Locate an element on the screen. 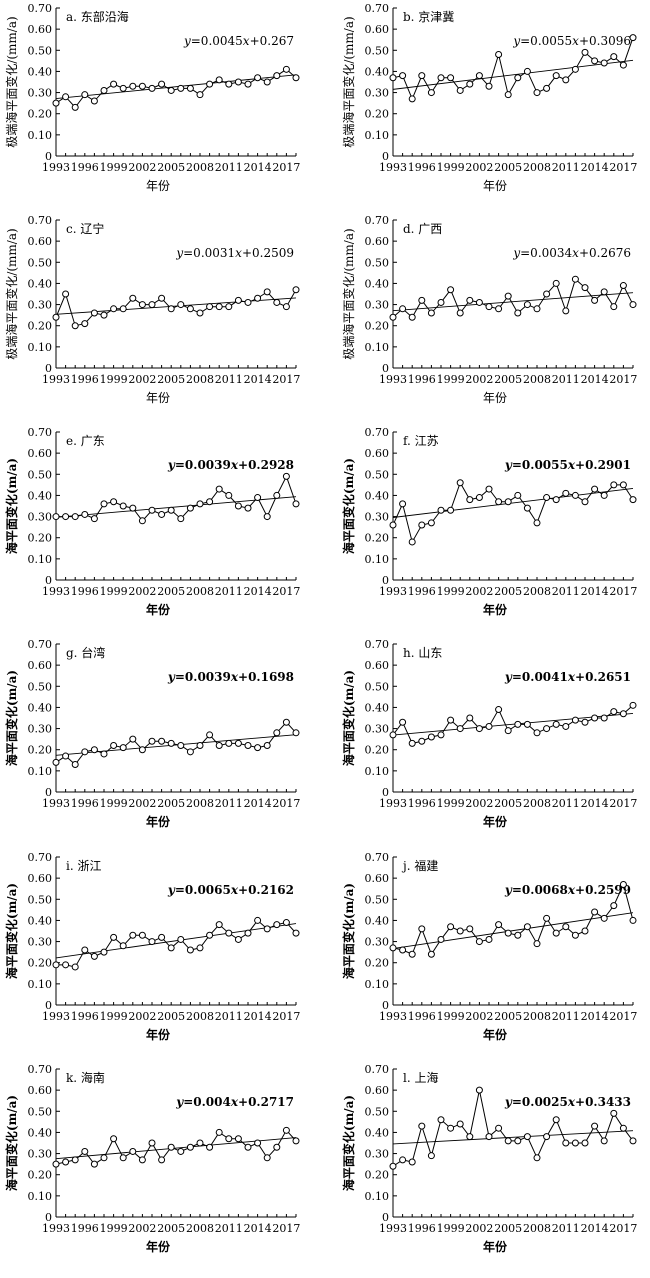  panel-title: g. 台湾 is located at coordinates (85, 652).